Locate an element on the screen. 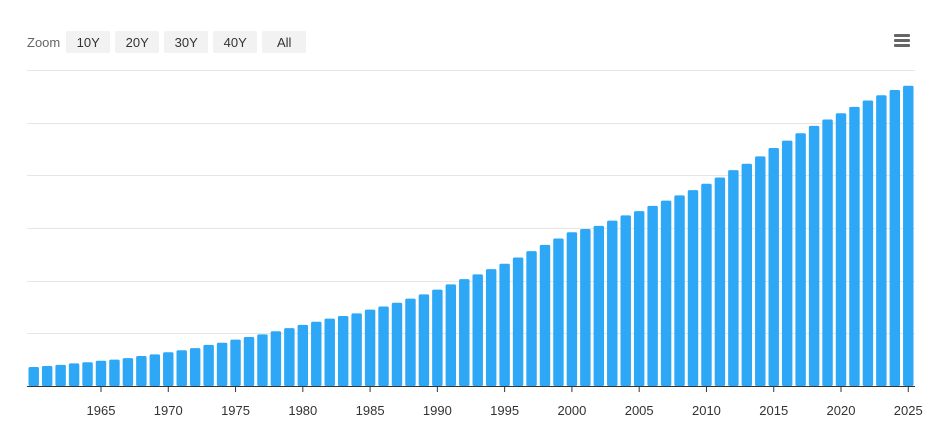  zoom-40y-button: 40Y is located at coordinates (235, 42).